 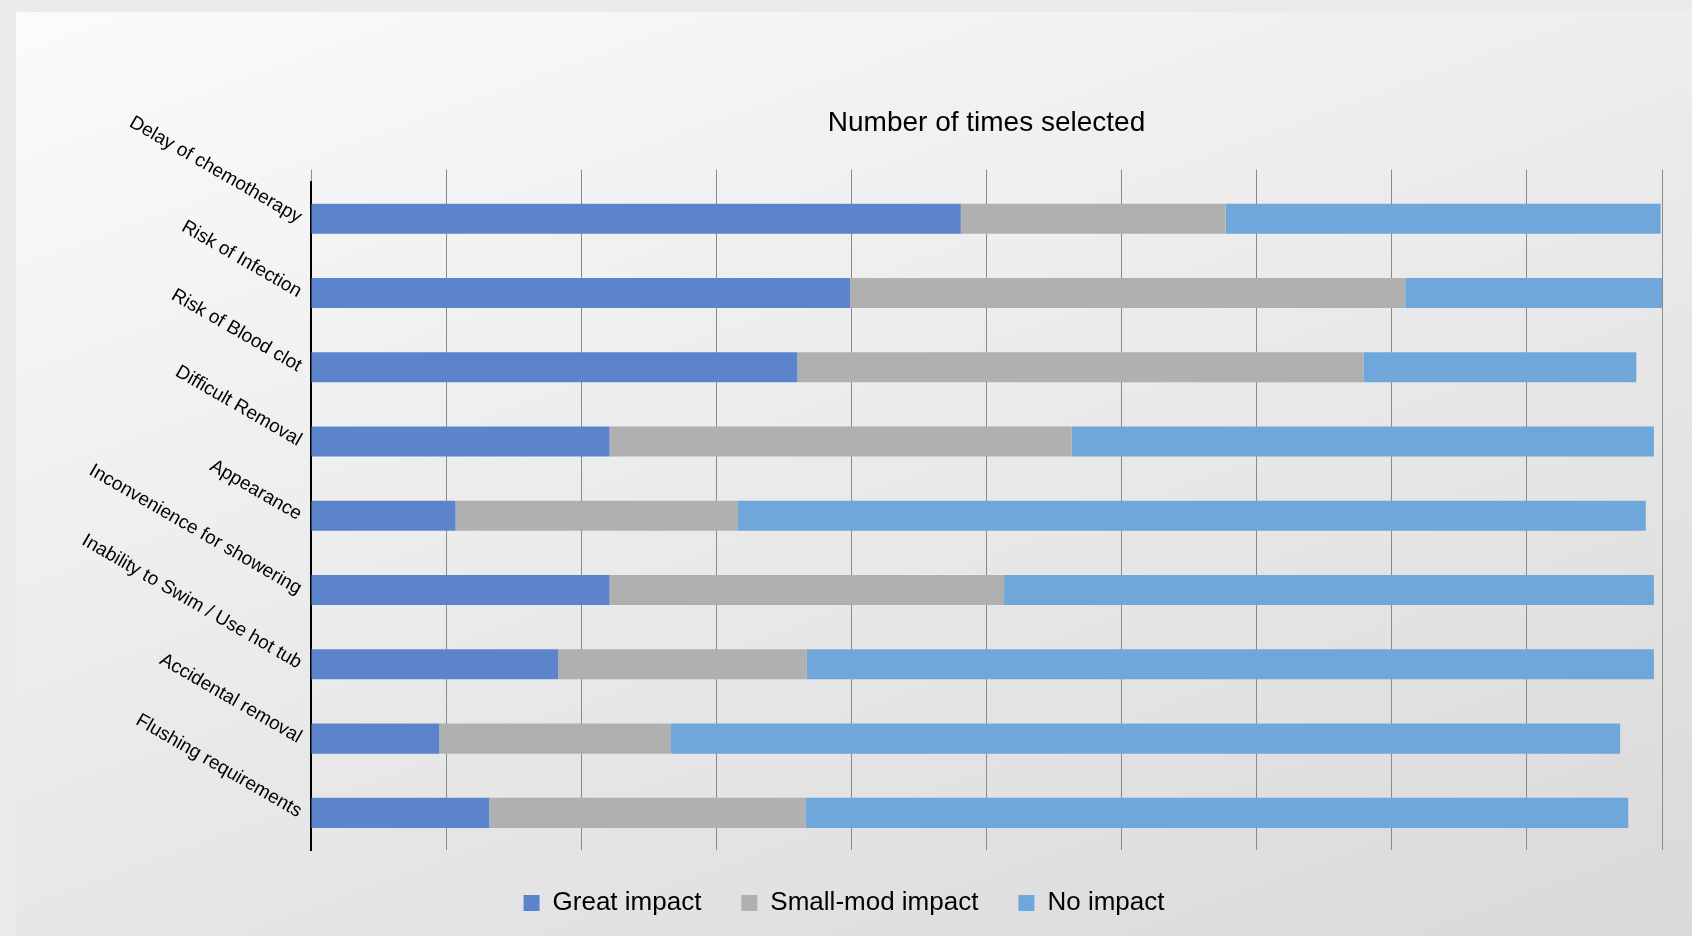 I want to click on legend-label: Great impact, so click(x=627, y=901).